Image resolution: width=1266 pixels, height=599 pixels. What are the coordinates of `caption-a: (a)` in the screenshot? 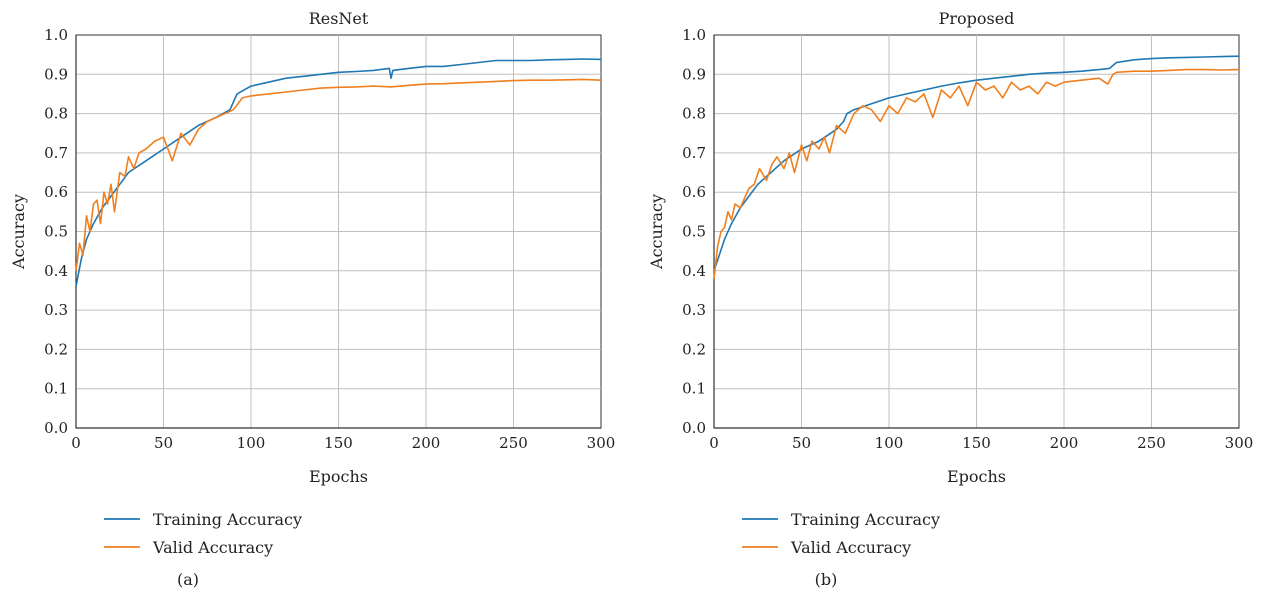 It's located at (188, 579).